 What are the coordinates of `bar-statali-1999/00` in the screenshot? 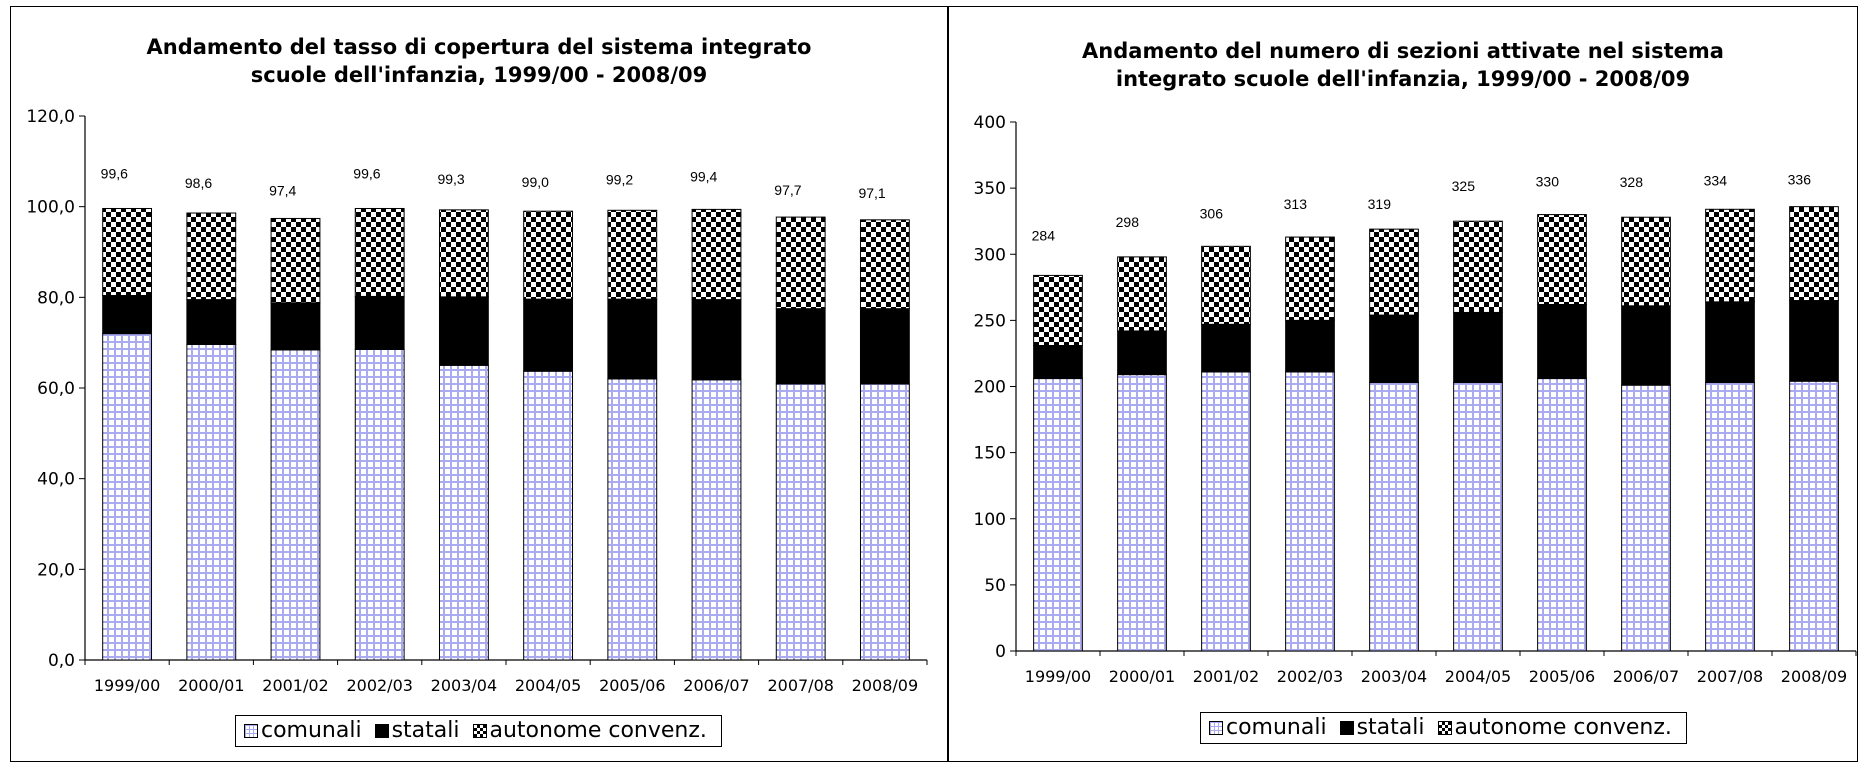 It's located at (1058, 362).